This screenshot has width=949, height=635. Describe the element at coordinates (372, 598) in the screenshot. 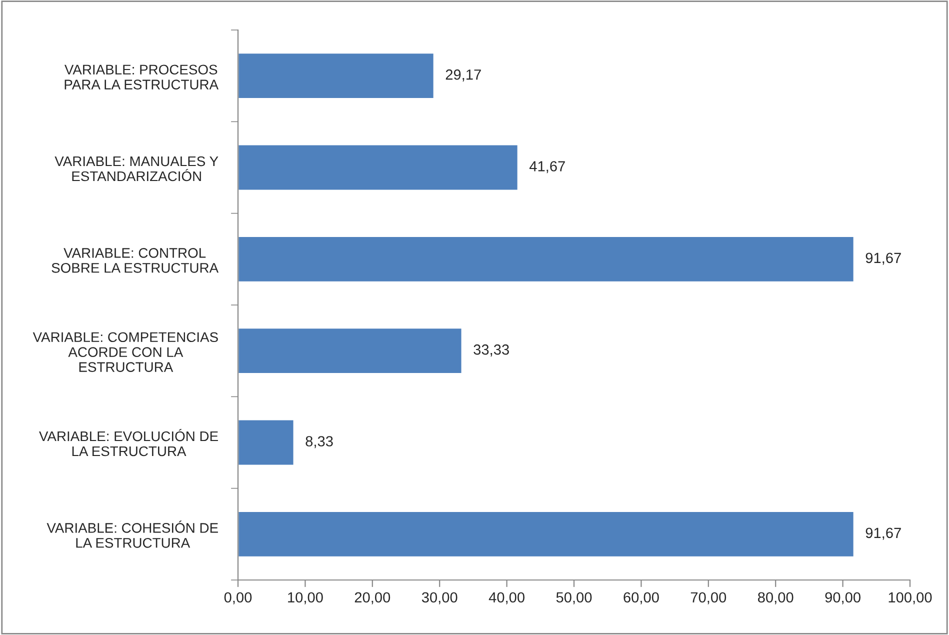

I see `x-tick-label: 20,00` at that location.